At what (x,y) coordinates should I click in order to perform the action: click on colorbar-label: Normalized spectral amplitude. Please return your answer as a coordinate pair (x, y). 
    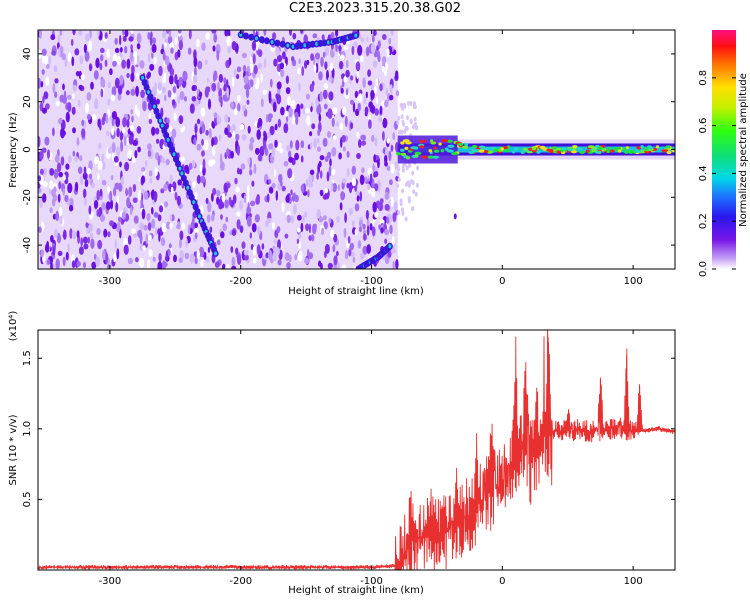
    Looking at the image, I should click on (743, 150).